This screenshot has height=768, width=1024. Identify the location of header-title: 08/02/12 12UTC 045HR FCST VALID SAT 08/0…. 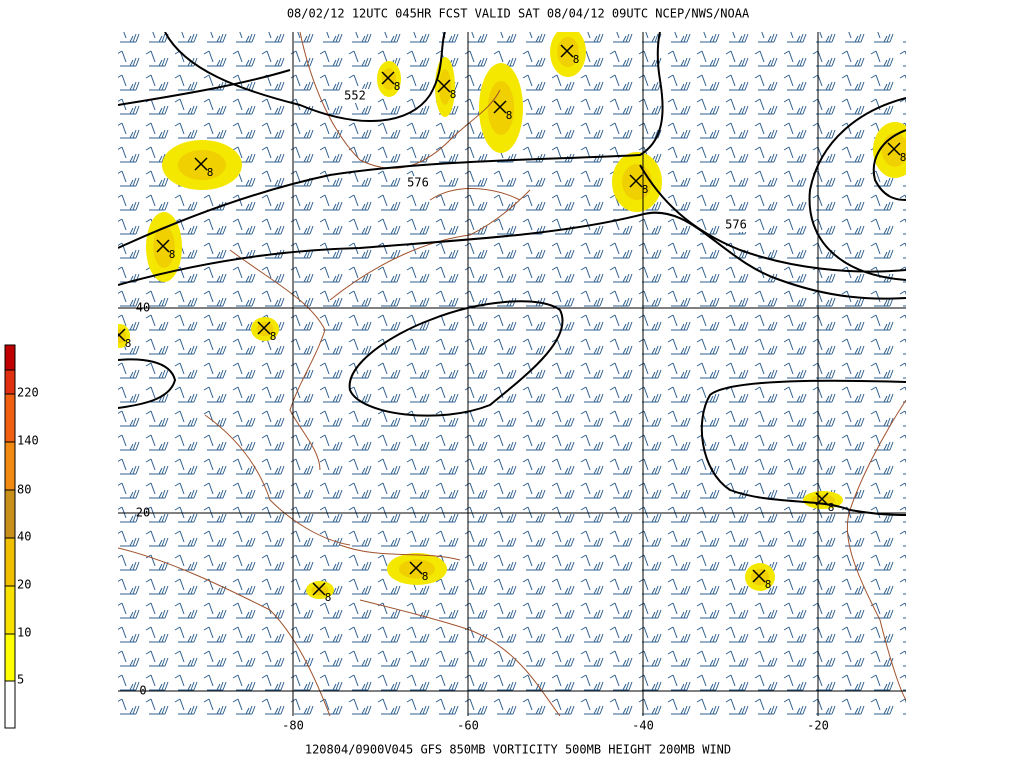
(518, 14).